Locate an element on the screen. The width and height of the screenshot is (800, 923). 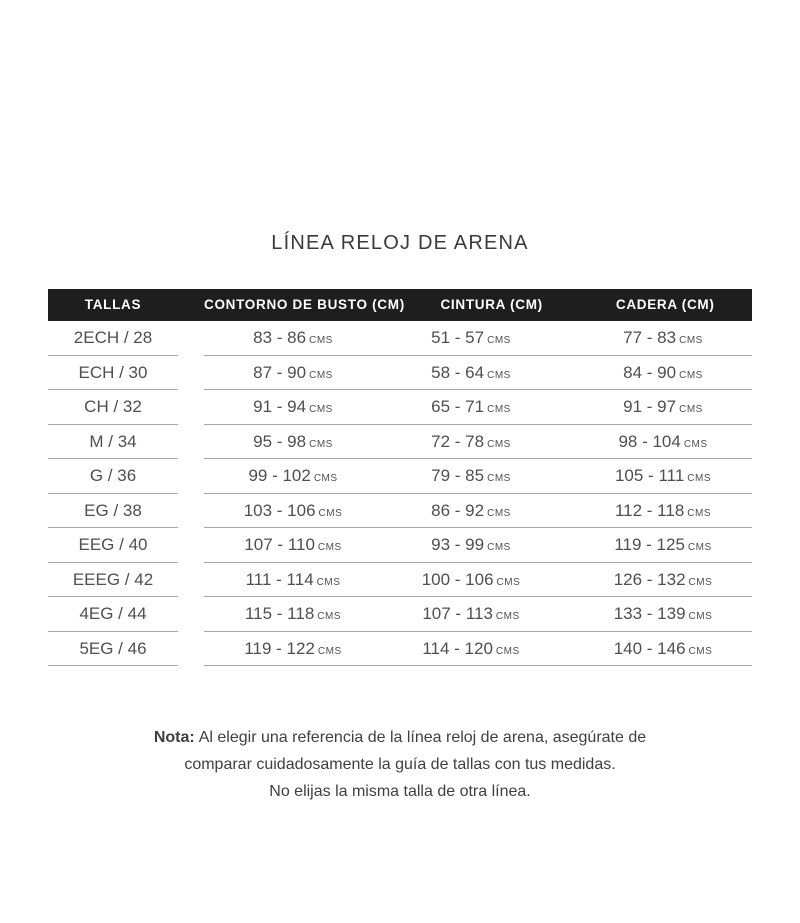
cell-cadera: 112 - 118 CMS is located at coordinates (656, 511).